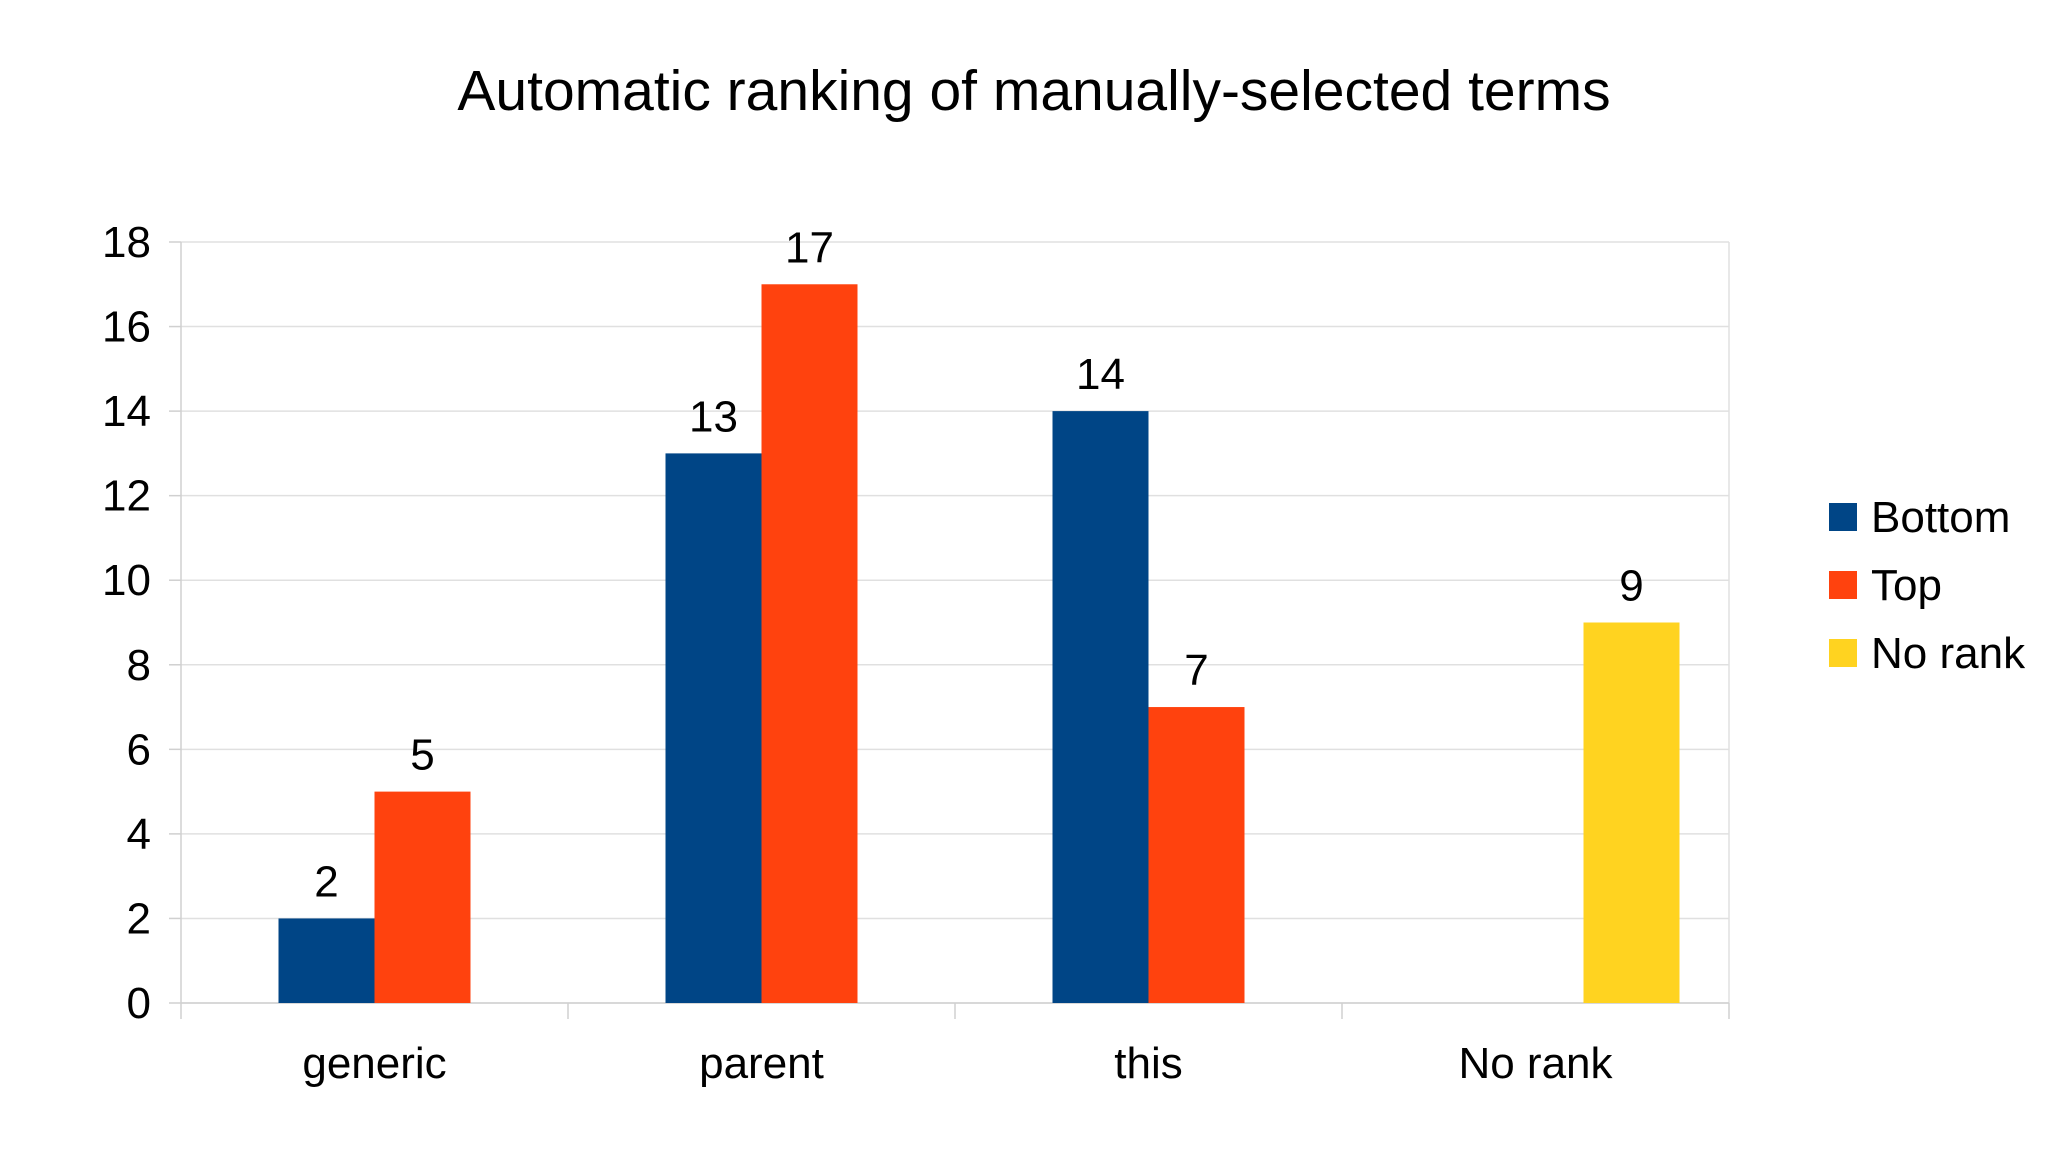 The height and width of the screenshot is (1160, 2048). I want to click on y-tick-label: 12, so click(126, 496).